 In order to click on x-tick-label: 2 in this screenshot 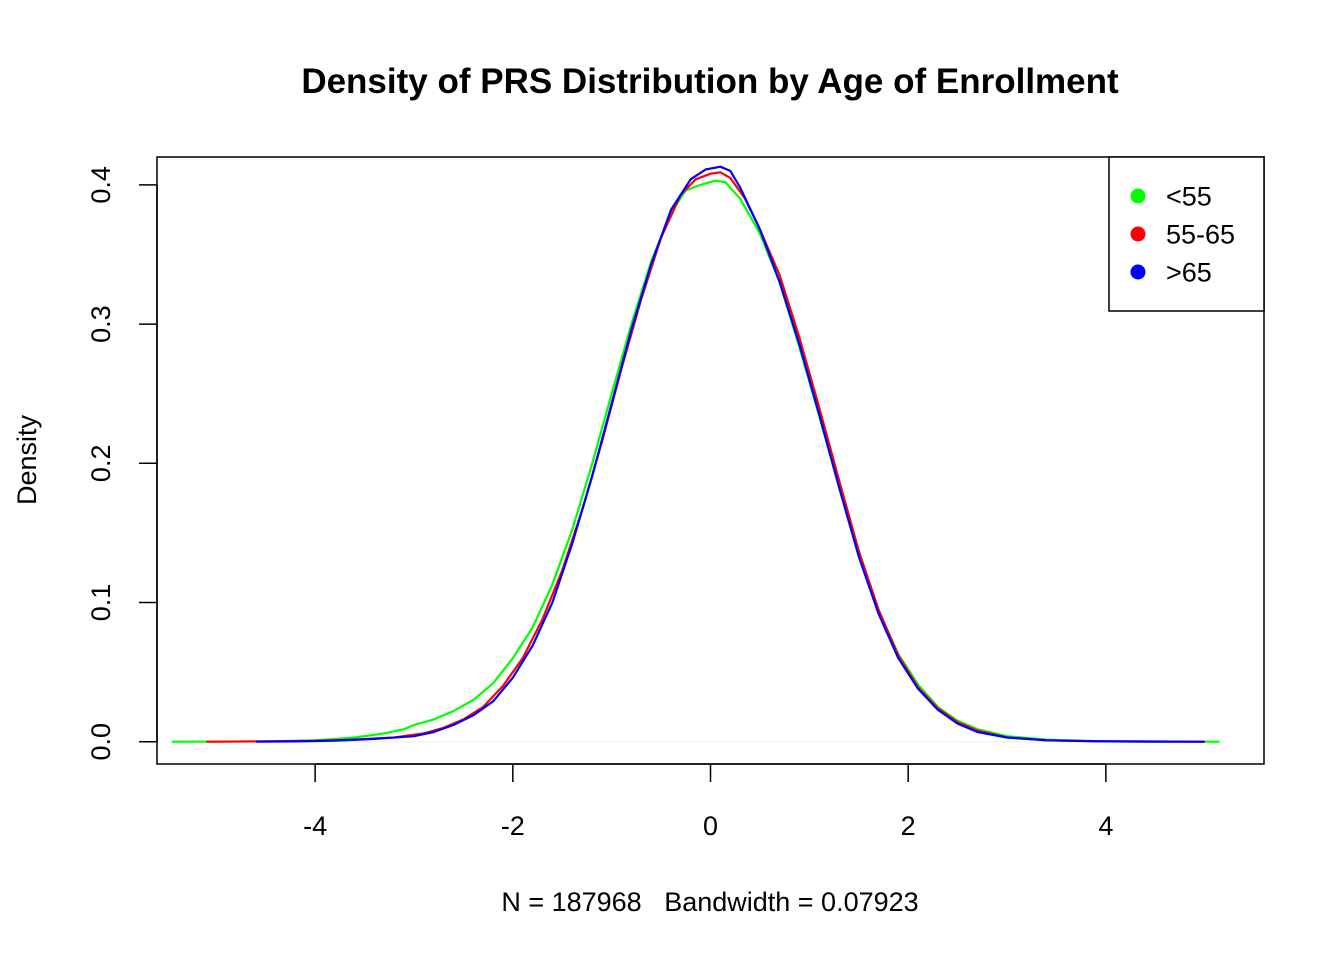, I will do `click(908, 826)`.